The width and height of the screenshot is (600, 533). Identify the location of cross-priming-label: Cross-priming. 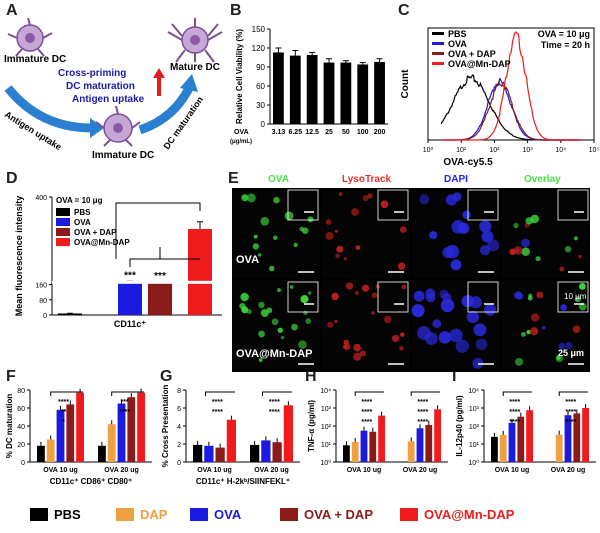
(92, 73).